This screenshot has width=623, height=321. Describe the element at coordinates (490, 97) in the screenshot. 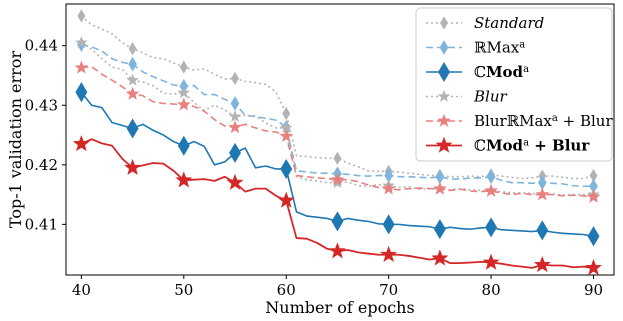

I see `legend-label: Blur` at that location.